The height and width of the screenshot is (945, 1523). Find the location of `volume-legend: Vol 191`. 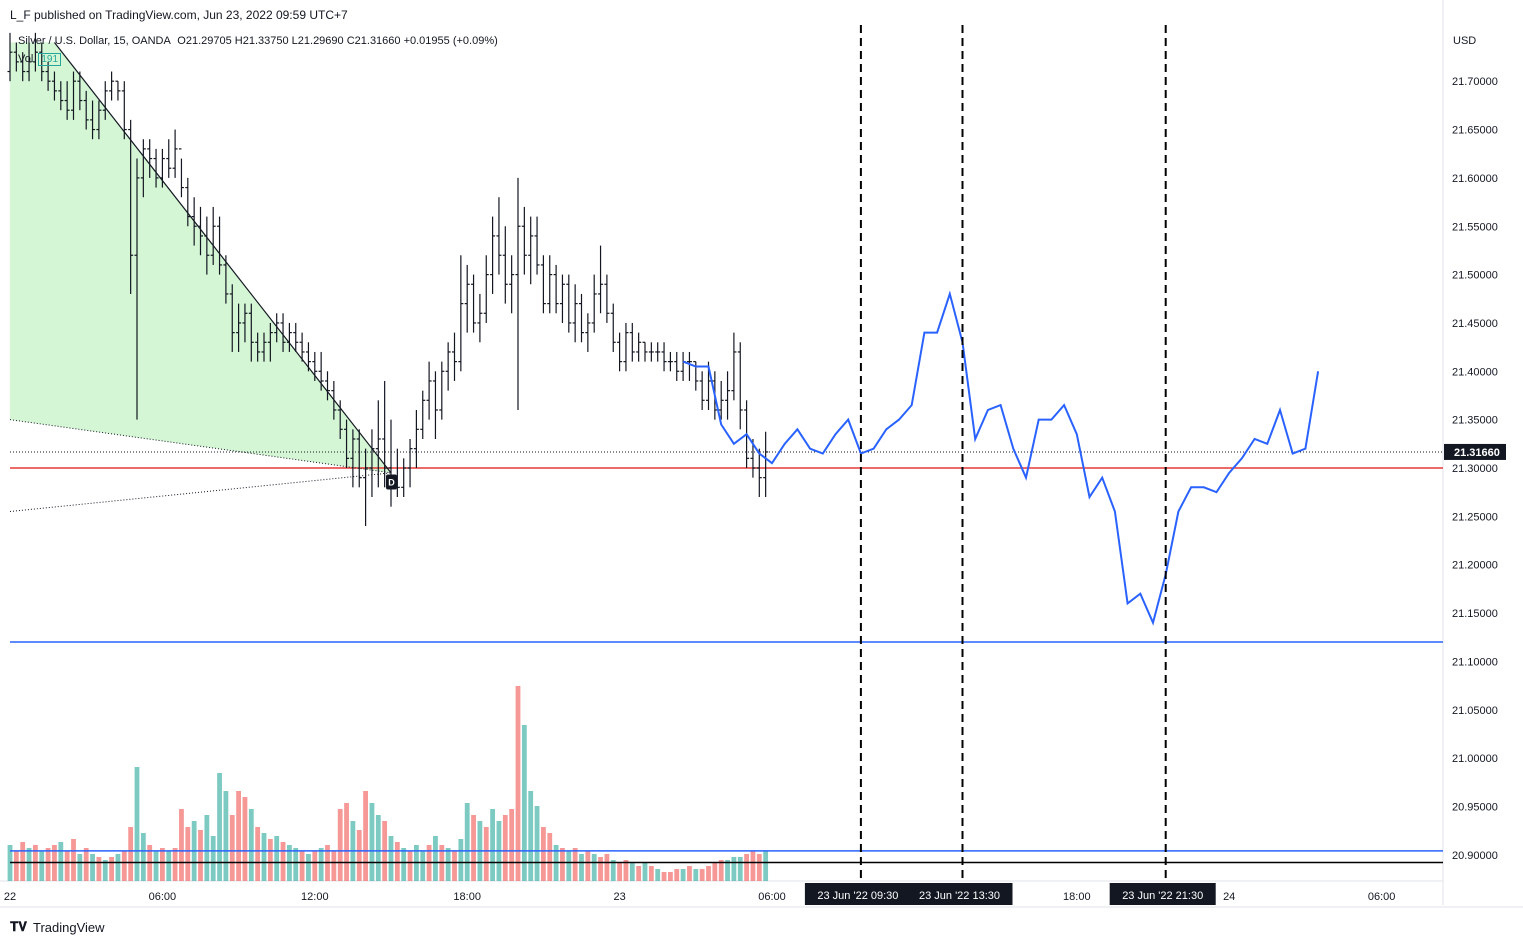

volume-legend: Vol 191 is located at coordinates (40, 59).